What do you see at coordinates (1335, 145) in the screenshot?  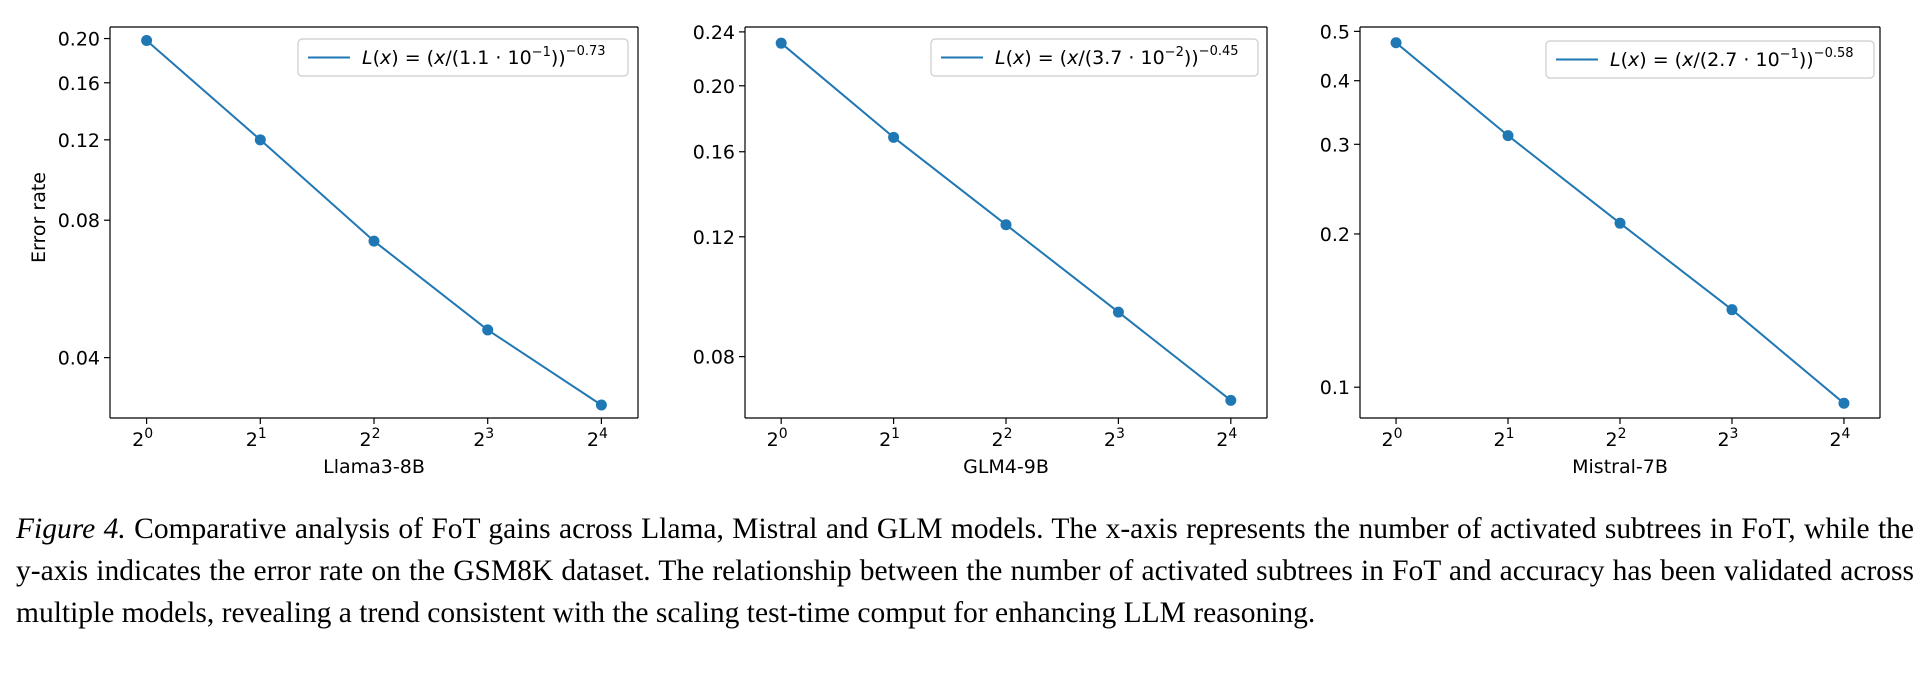 I see `y-tick-label: 0.3` at bounding box center [1335, 145].